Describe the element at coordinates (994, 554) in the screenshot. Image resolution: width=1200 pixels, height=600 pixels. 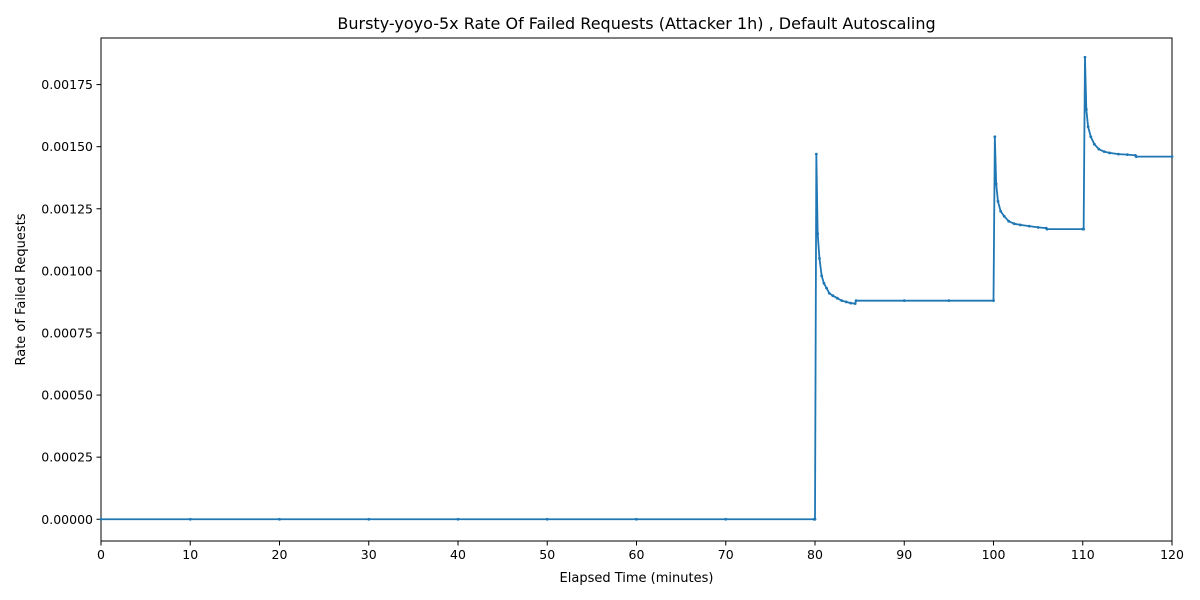
I see `x-tick-label: 100` at that location.